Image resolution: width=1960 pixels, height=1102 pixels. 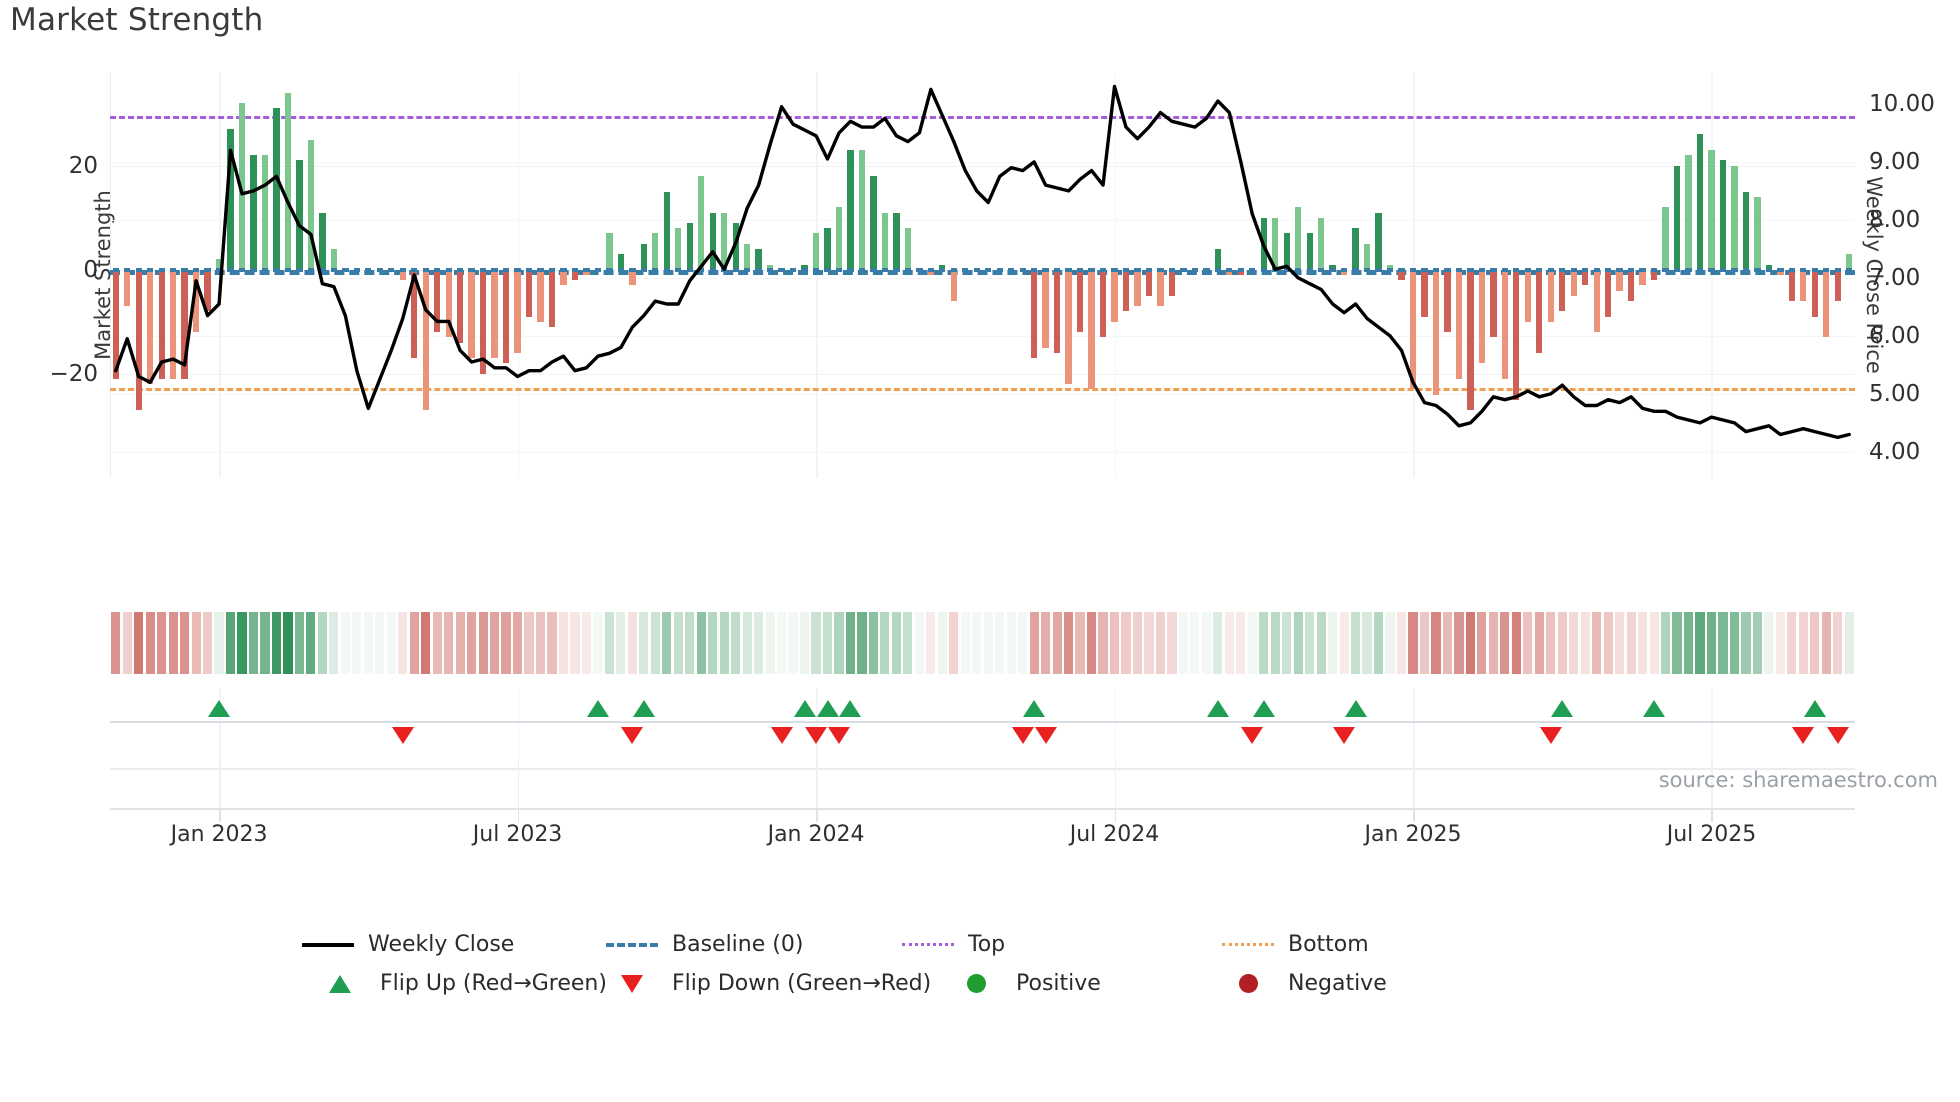 I want to click on right-tick-label: 5.00, so click(x=1895, y=393).